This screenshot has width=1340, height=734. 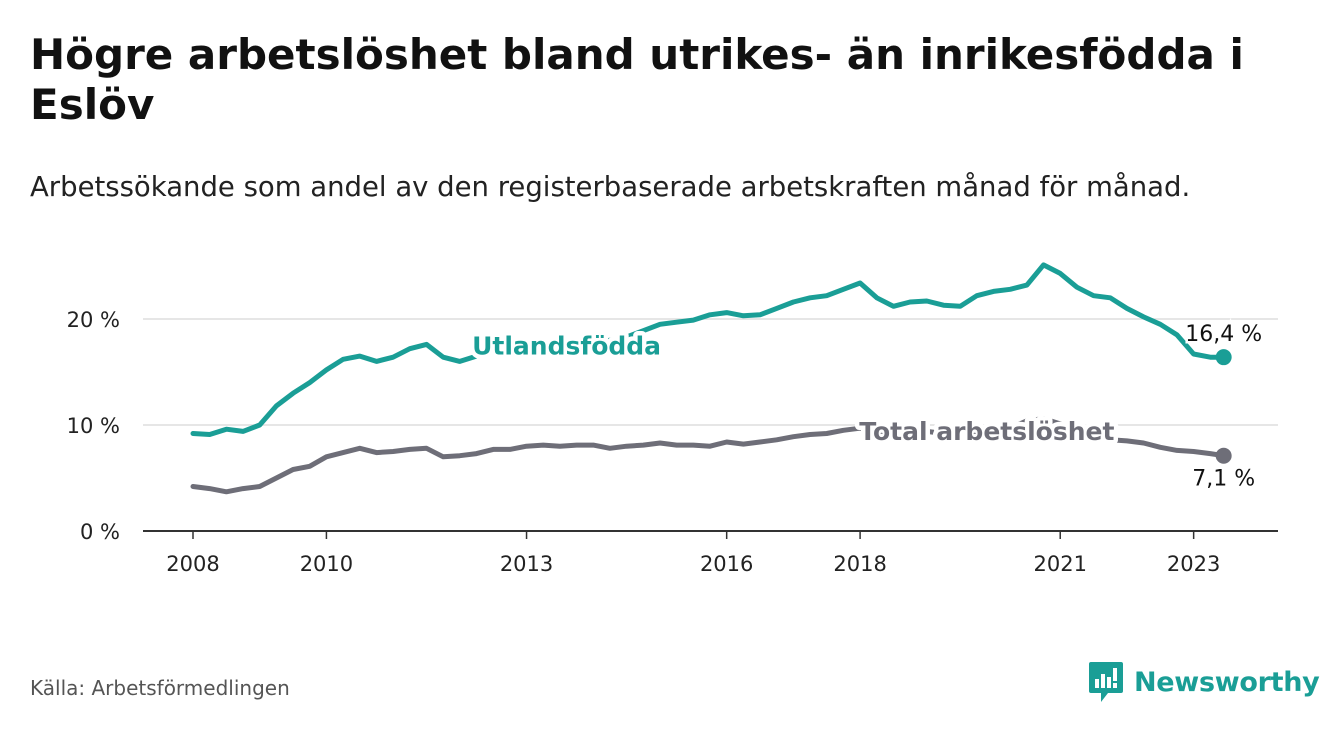 What do you see at coordinates (859, 564) in the screenshot?
I see `x-tick-label: 2018` at bounding box center [859, 564].